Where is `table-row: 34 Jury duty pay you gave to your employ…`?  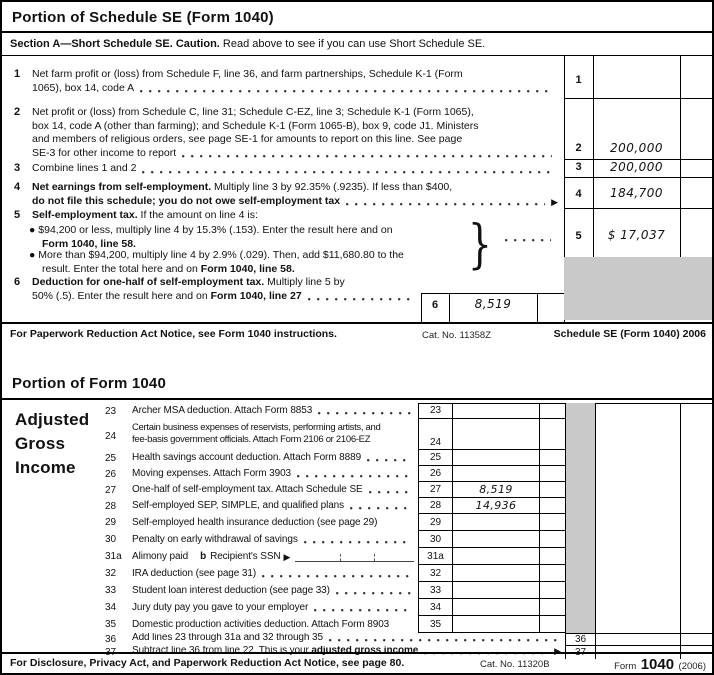 table-row: 34 Jury duty pay you gave to your employ… is located at coordinates (406, 607).